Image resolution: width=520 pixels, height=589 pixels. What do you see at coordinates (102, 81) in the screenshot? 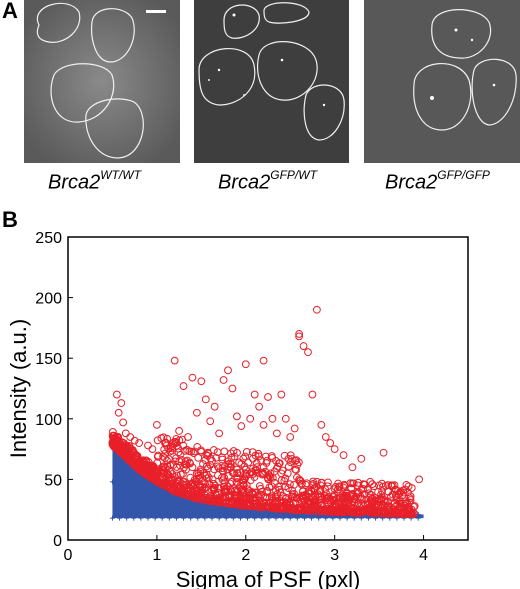
I see `micrograph-brca2-wt-wt` at bounding box center [102, 81].